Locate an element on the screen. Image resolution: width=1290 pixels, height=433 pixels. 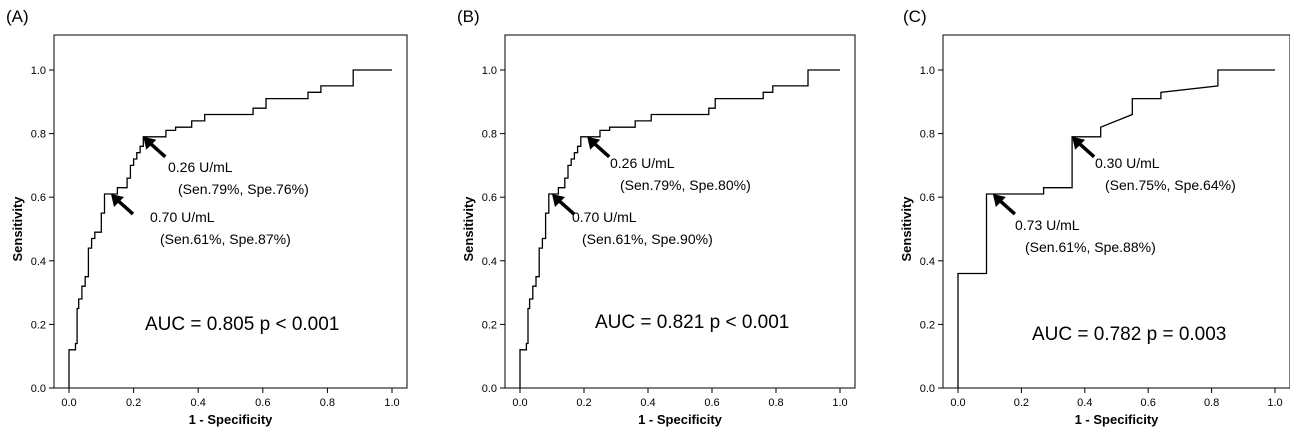
cutoff-sen-spe: (Sen.61%, Spe.88%) is located at coordinates (1090, 247).